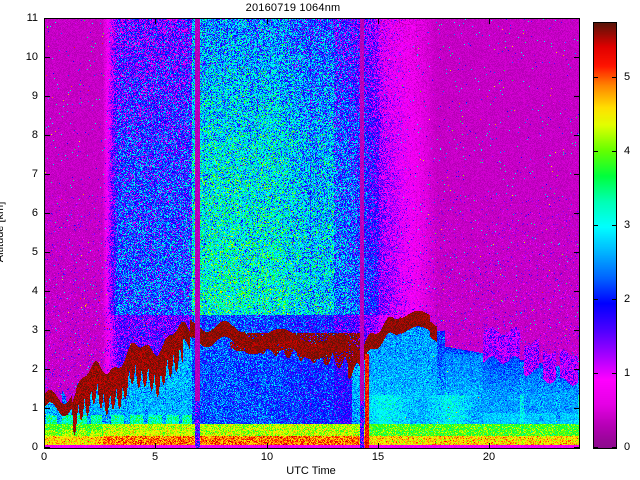  What do you see at coordinates (32, 18) in the screenshot?
I see `y-tick-label-11: 11` at bounding box center [32, 18].